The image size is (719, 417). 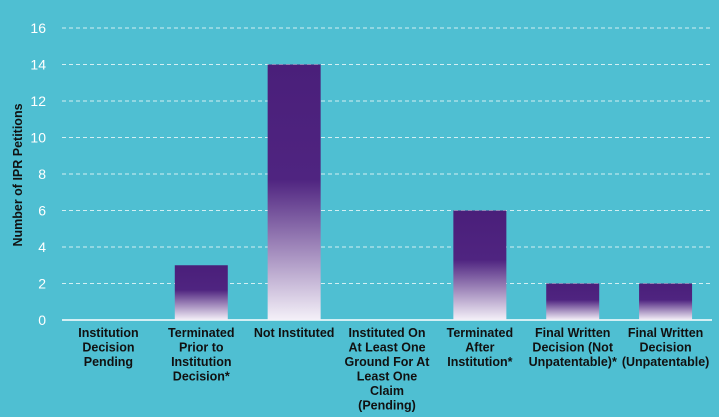 I want to click on y-tick-label: 16, so click(x=38, y=28).